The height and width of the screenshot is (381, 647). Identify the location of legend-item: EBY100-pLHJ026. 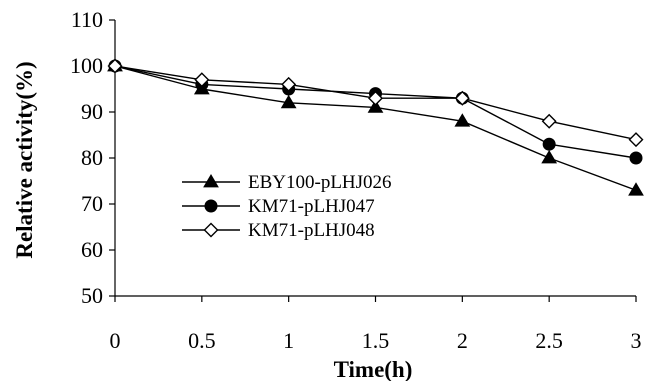
(287, 182).